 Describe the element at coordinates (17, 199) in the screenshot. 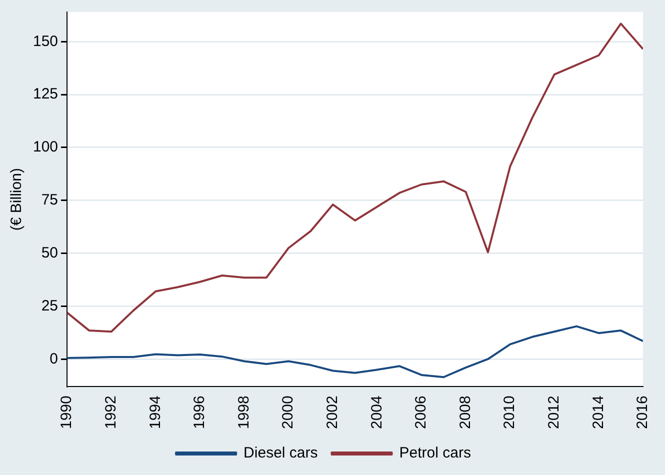

I see `y-axis-title: (€ Billion)` at that location.